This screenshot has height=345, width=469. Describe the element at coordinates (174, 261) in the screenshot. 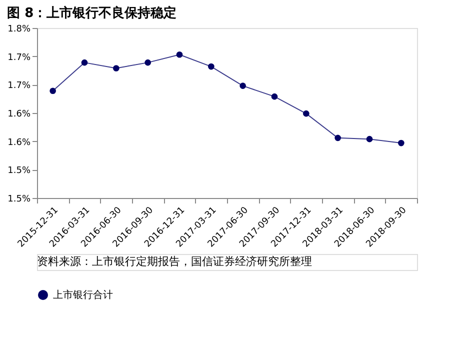

I see `text: 资料来源：上市银行定期报告，国信证券经济研究所整理` at that location.